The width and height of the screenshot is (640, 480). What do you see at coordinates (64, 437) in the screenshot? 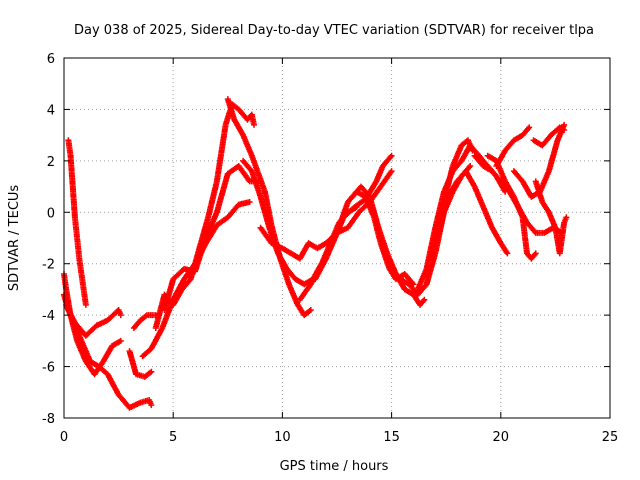
I see `x-tick-label: 0` at bounding box center [64, 437].